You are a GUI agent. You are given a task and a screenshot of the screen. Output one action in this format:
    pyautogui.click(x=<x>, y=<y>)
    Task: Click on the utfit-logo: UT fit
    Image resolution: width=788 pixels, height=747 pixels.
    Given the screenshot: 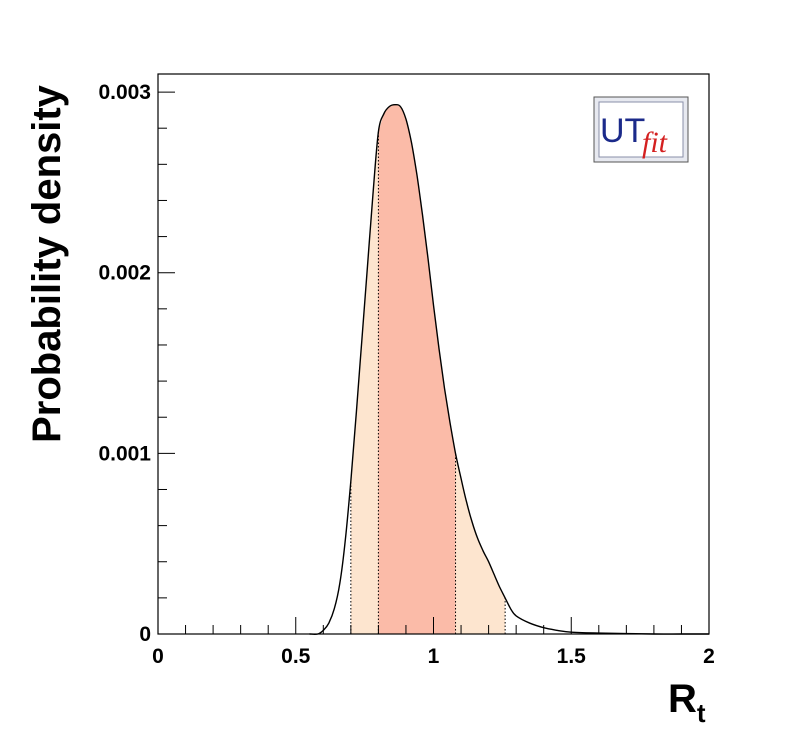 What is the action you would take?
    pyautogui.click(x=641, y=129)
    